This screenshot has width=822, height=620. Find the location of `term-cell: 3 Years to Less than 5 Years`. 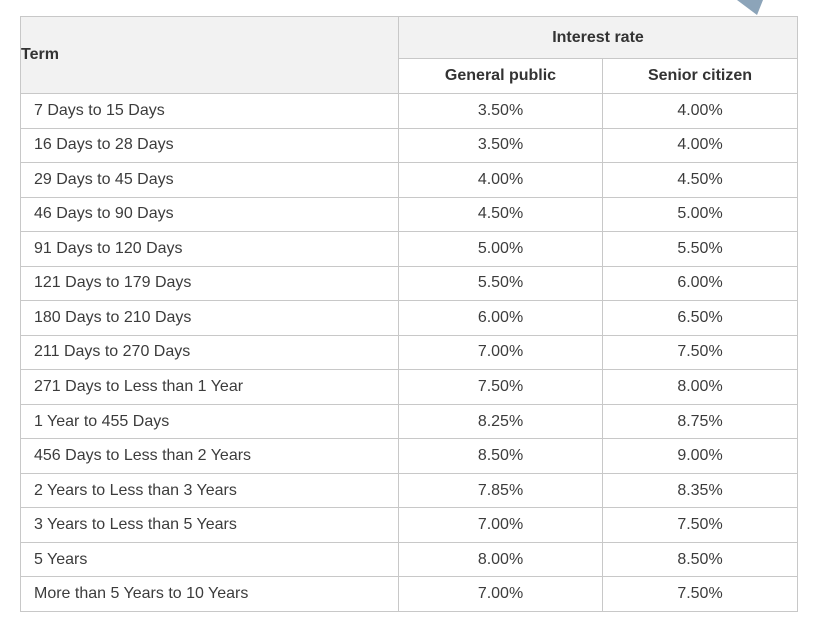

term-cell: 3 Years to Less than 5 Years is located at coordinates (209, 525).